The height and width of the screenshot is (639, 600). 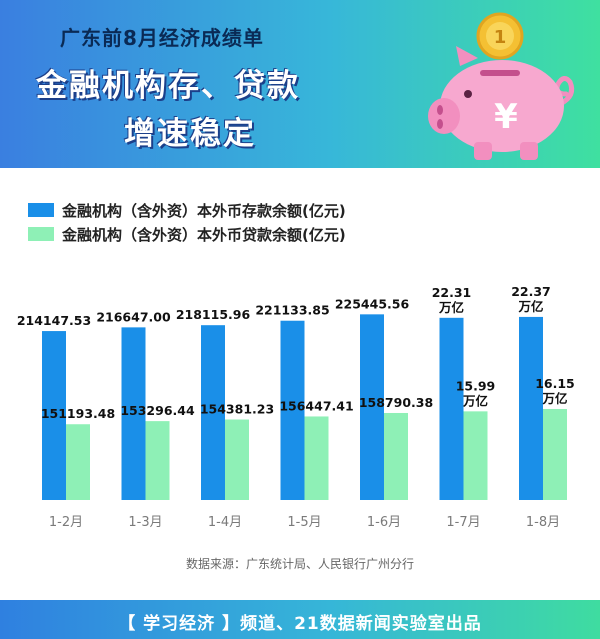 I want to click on x-tick-label-2: 1-3月, so click(x=145, y=522).